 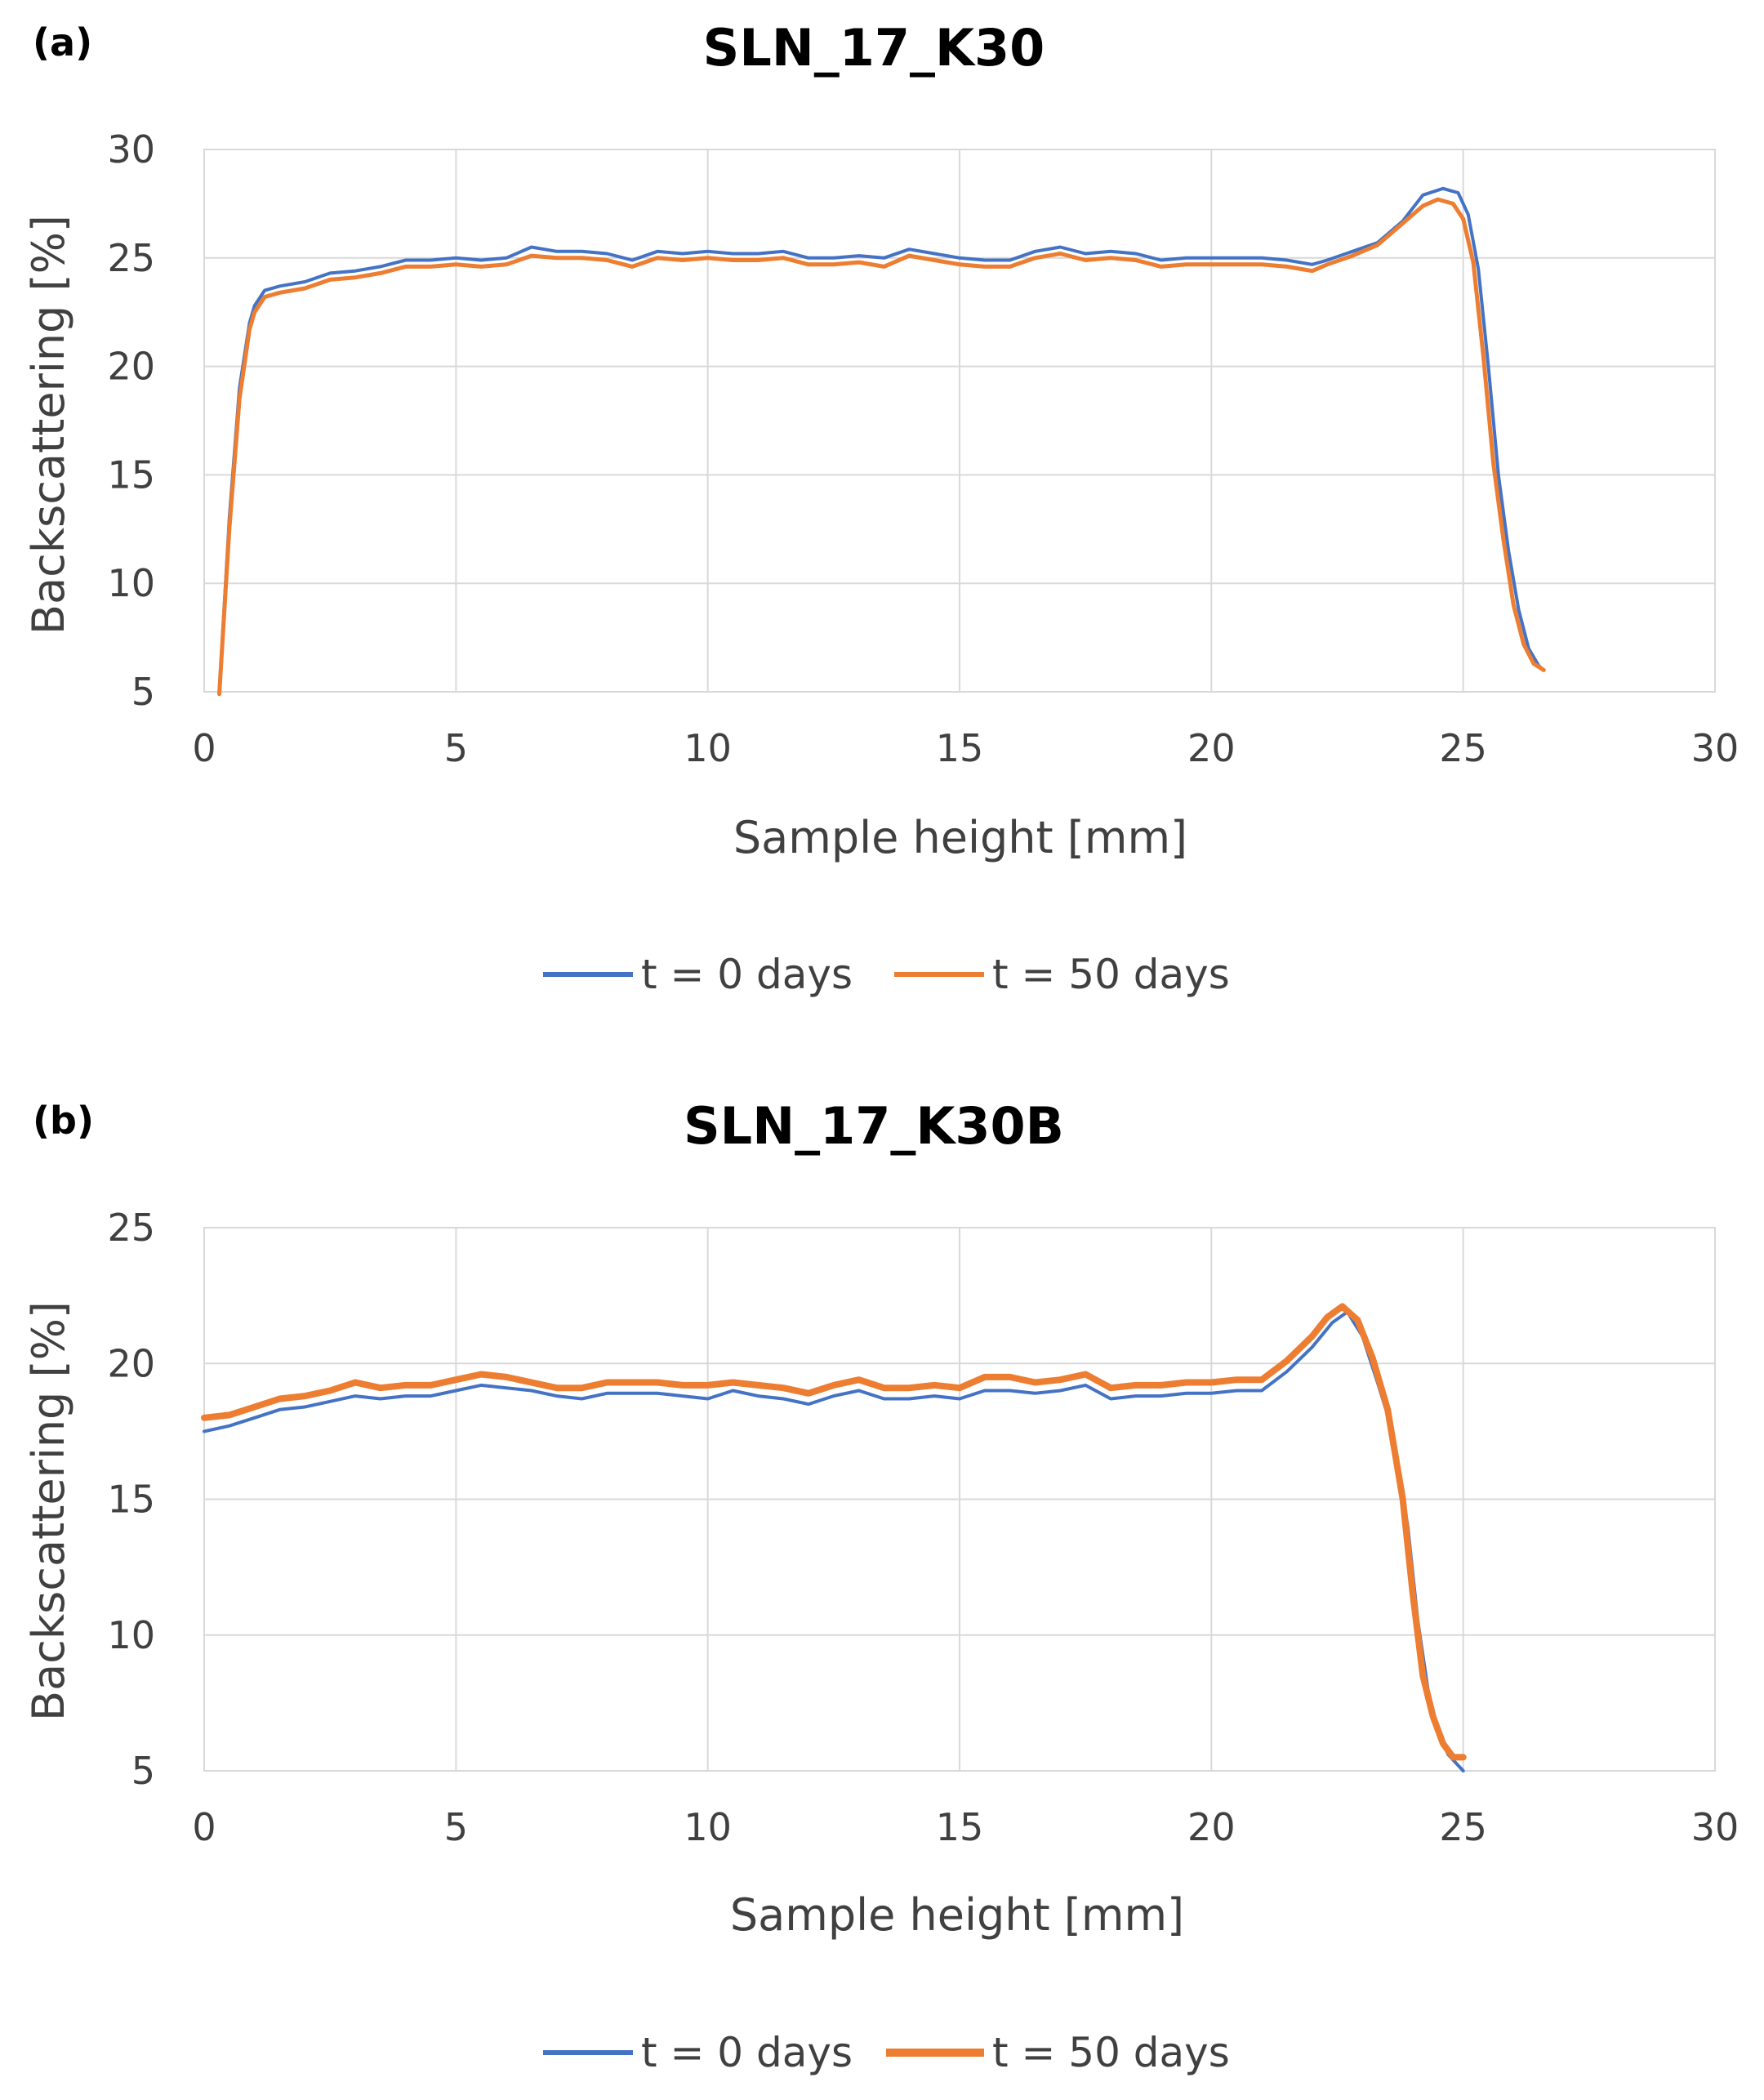 What do you see at coordinates (63, 1121) in the screenshot?
I see `panel-label-b: (b)` at bounding box center [63, 1121].